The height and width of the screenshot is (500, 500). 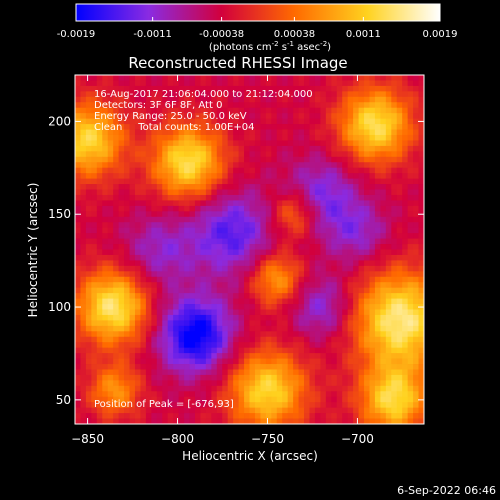 I want to click on x-tick-label: −700, so click(x=357, y=439).